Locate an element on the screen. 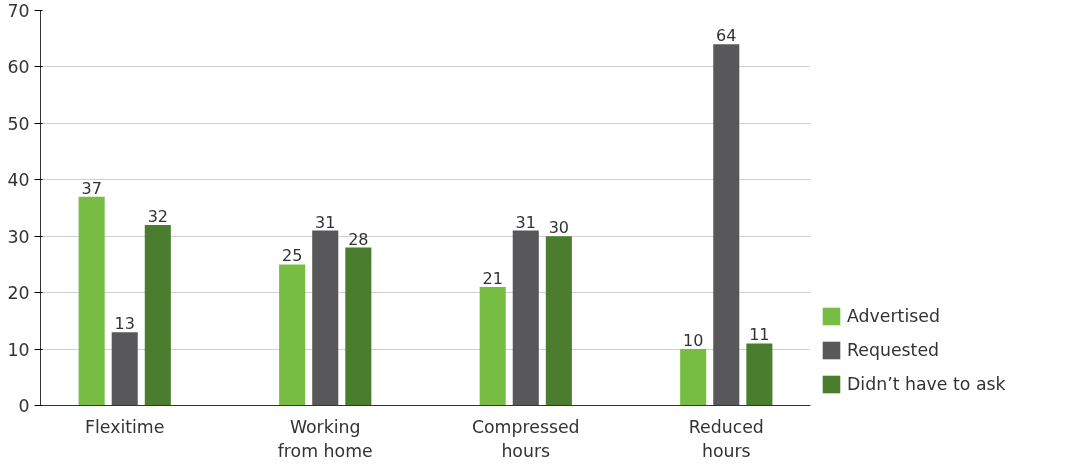 This screenshot has height=472, width=1070. y-tick-label: 50 is located at coordinates (18, 123).